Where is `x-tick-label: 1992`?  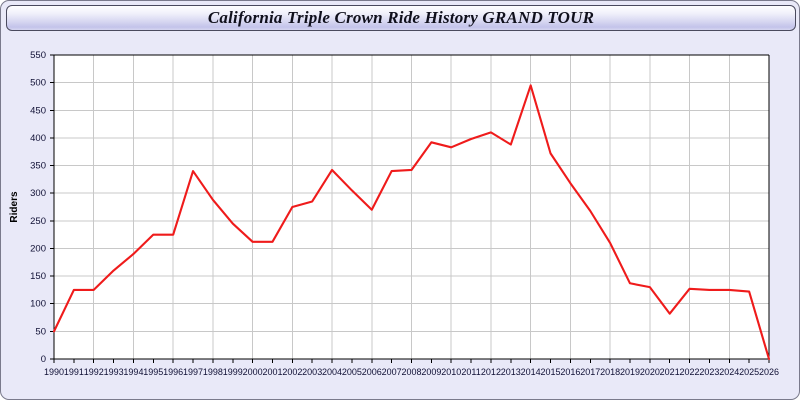
x-tick-label: 1992 is located at coordinates (94, 372).